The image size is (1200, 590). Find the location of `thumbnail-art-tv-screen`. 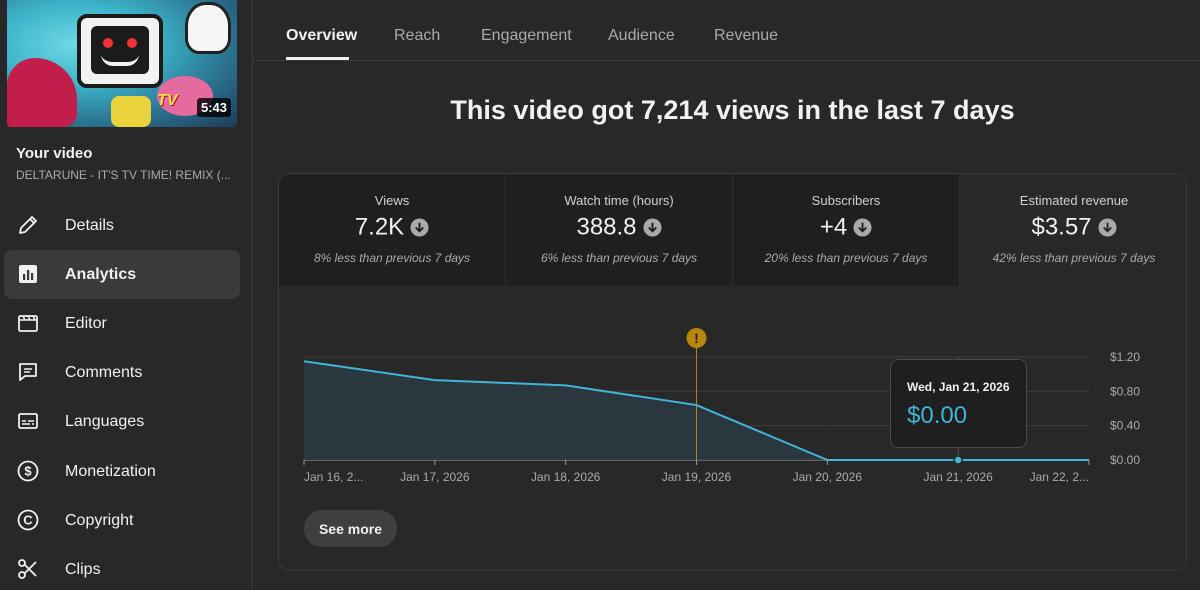

thumbnail-art-tv-screen is located at coordinates (120, 50).